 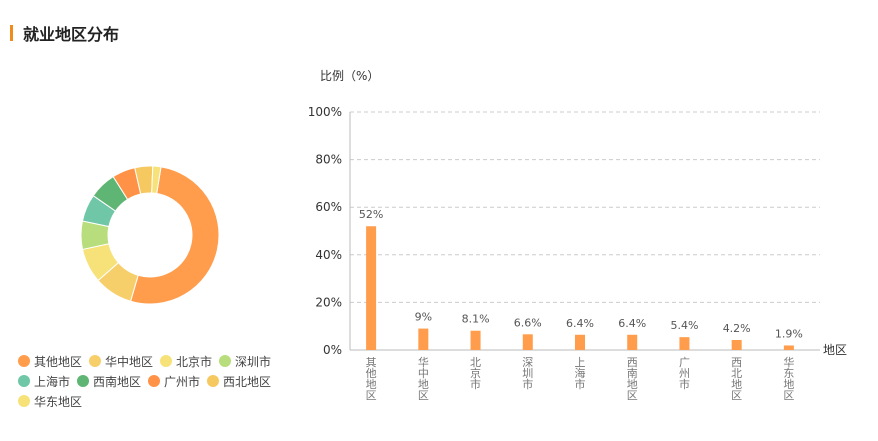 I want to click on legend-item: 其他地区, so click(x=50, y=361).